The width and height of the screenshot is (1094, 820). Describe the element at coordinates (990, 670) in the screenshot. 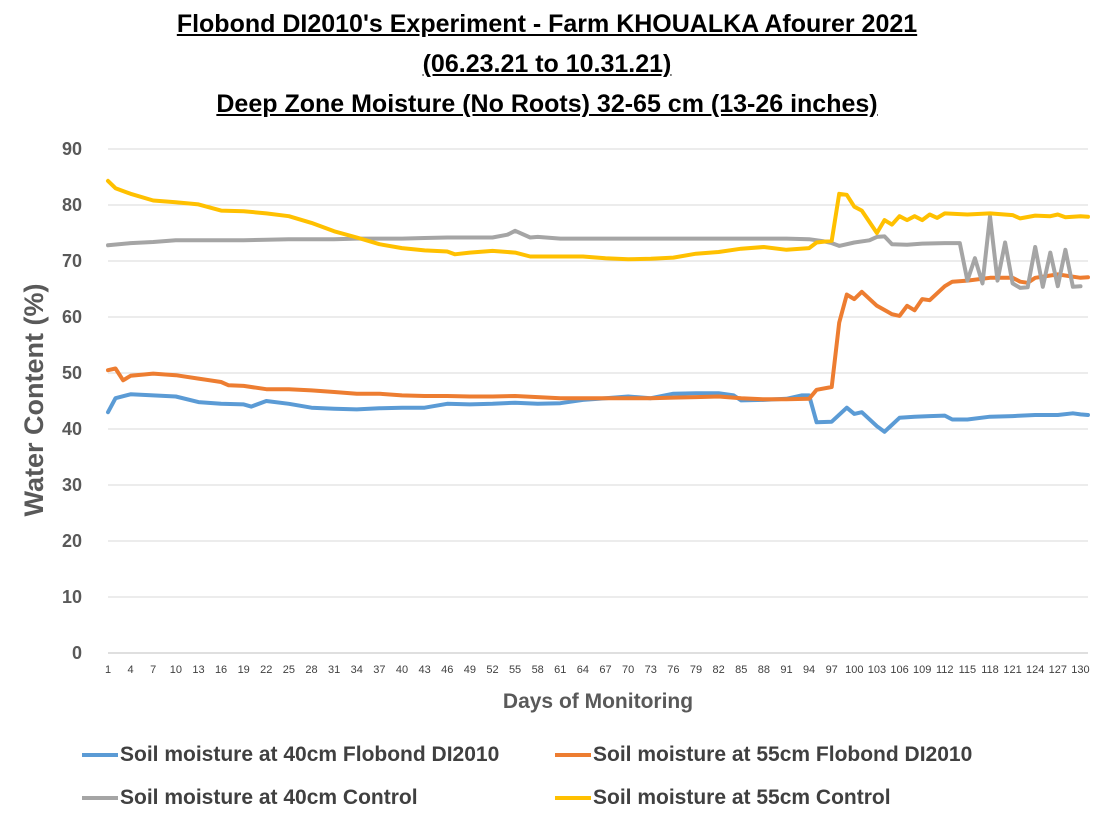

I see `x-tick-label: 118` at that location.